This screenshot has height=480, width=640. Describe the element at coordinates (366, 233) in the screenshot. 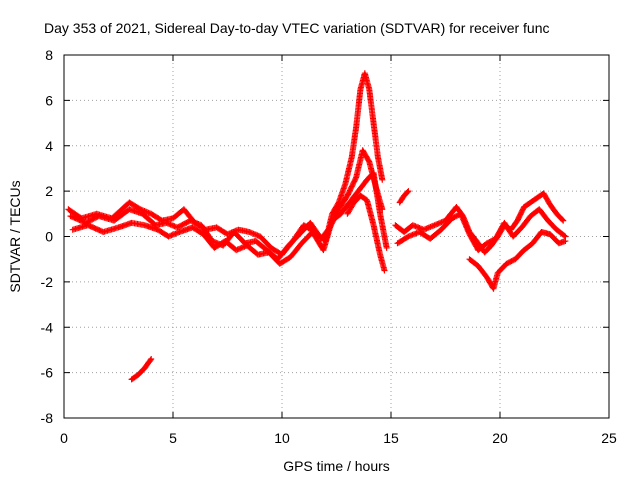

I see `series-track-d` at that location.